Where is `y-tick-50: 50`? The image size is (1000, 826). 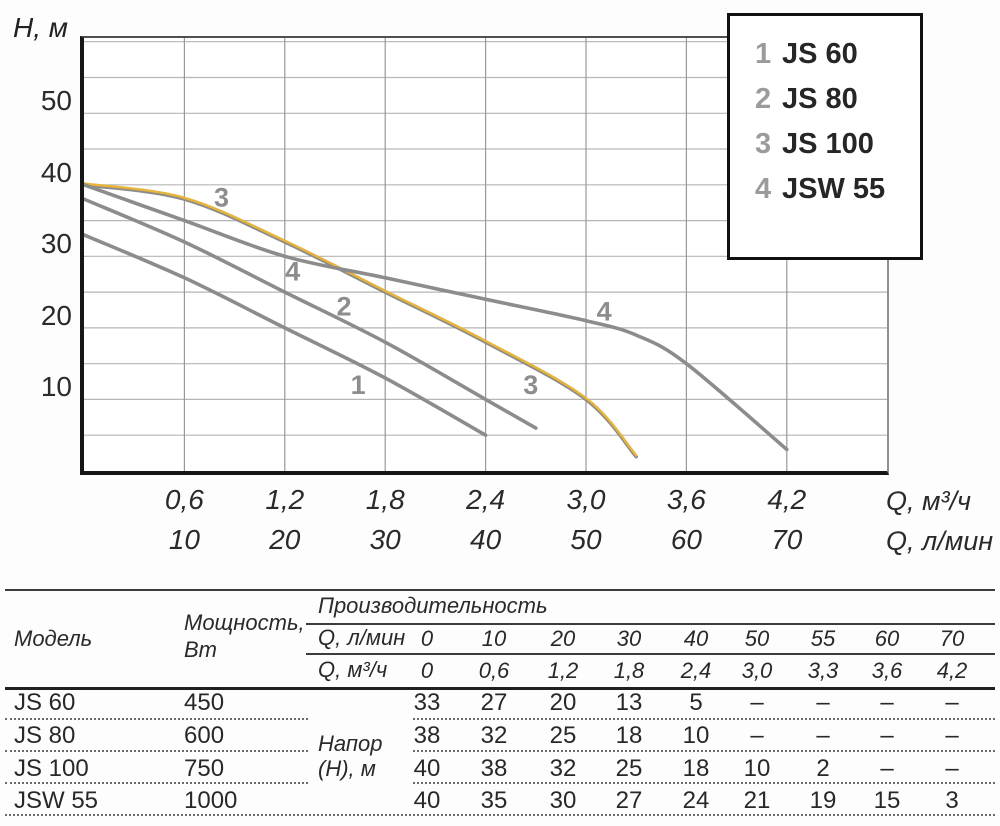
y-tick-50: 50 is located at coordinates (56, 101).